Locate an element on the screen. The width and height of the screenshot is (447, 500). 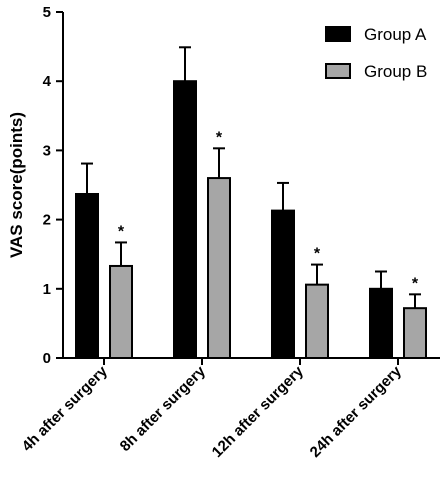
y-tick-label: 2 is located at coordinates (47, 220).